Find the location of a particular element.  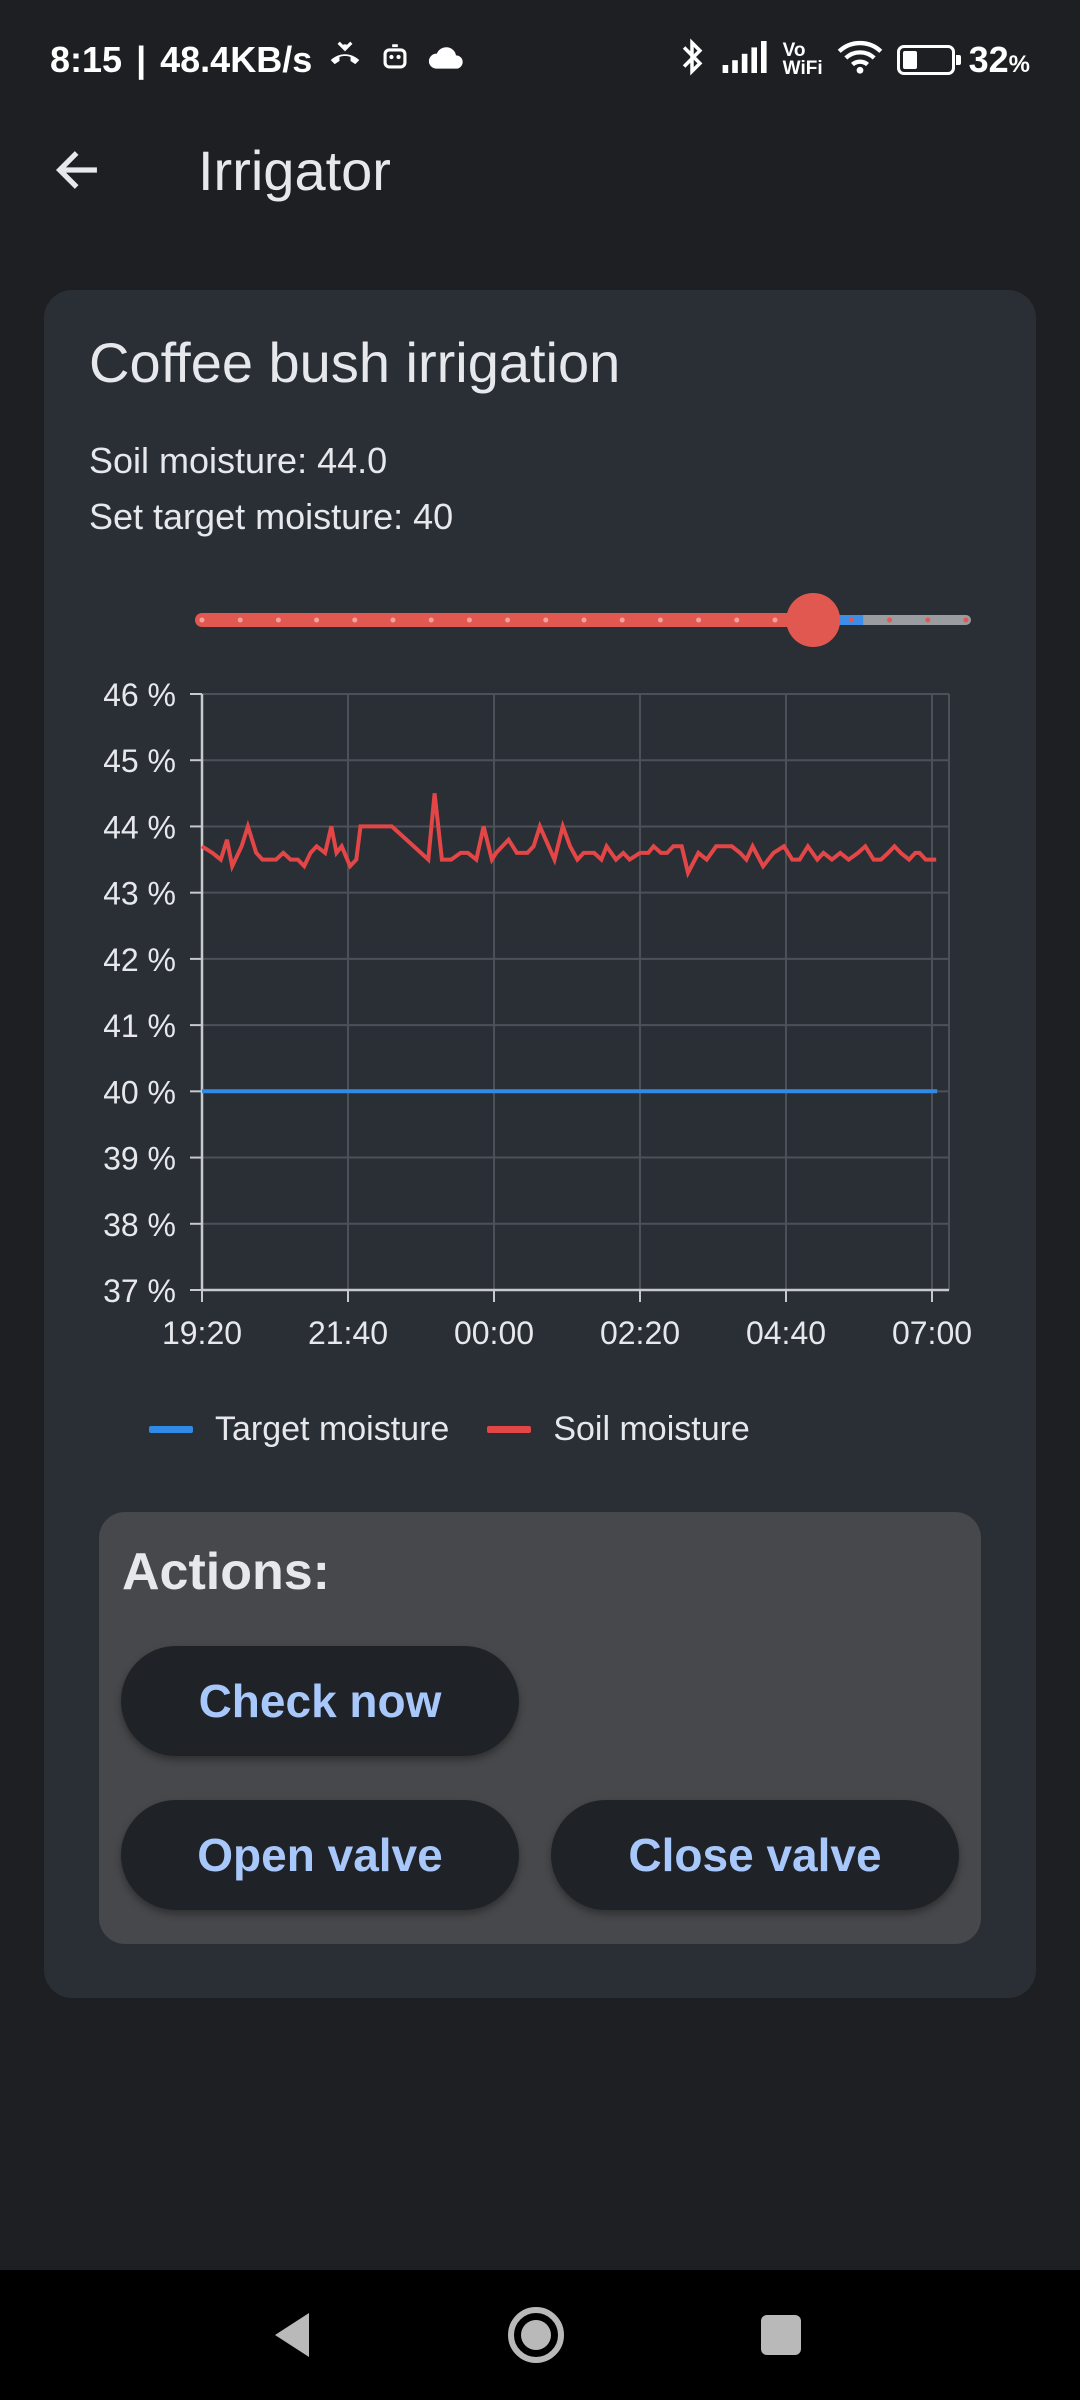

nav-home-icon is located at coordinates (536, 2335).